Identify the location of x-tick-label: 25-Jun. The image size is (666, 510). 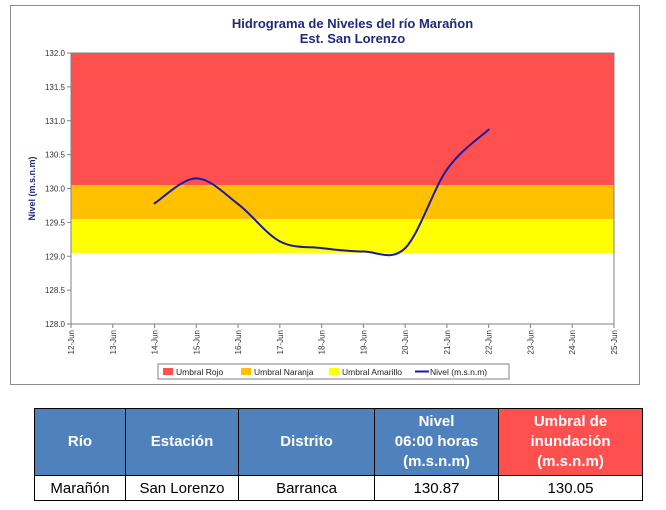
(614, 342).